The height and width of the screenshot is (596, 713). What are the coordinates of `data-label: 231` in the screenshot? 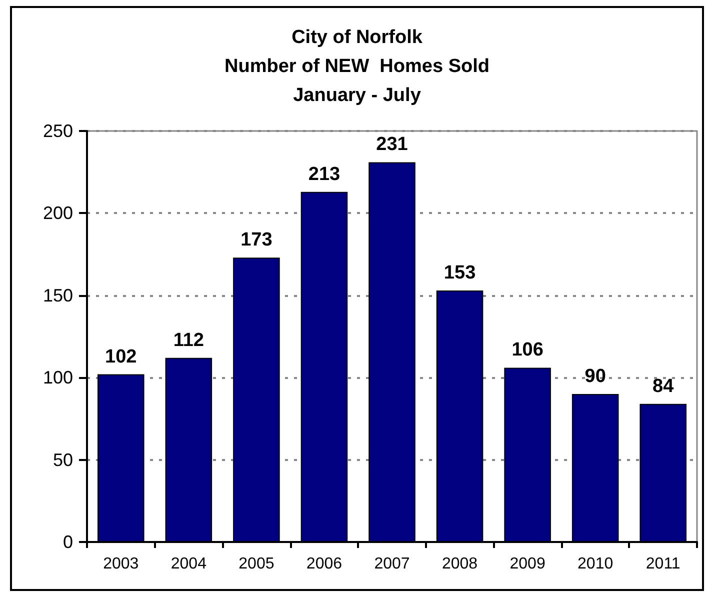 It's located at (392, 145).